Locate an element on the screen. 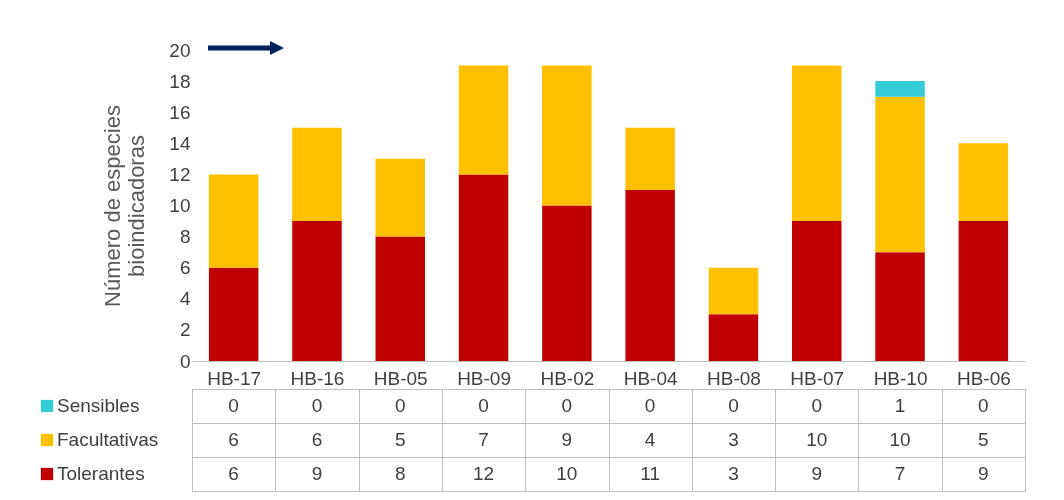 This screenshot has width=1064, height=500. x-tick-label: HB-16 is located at coordinates (317, 378).